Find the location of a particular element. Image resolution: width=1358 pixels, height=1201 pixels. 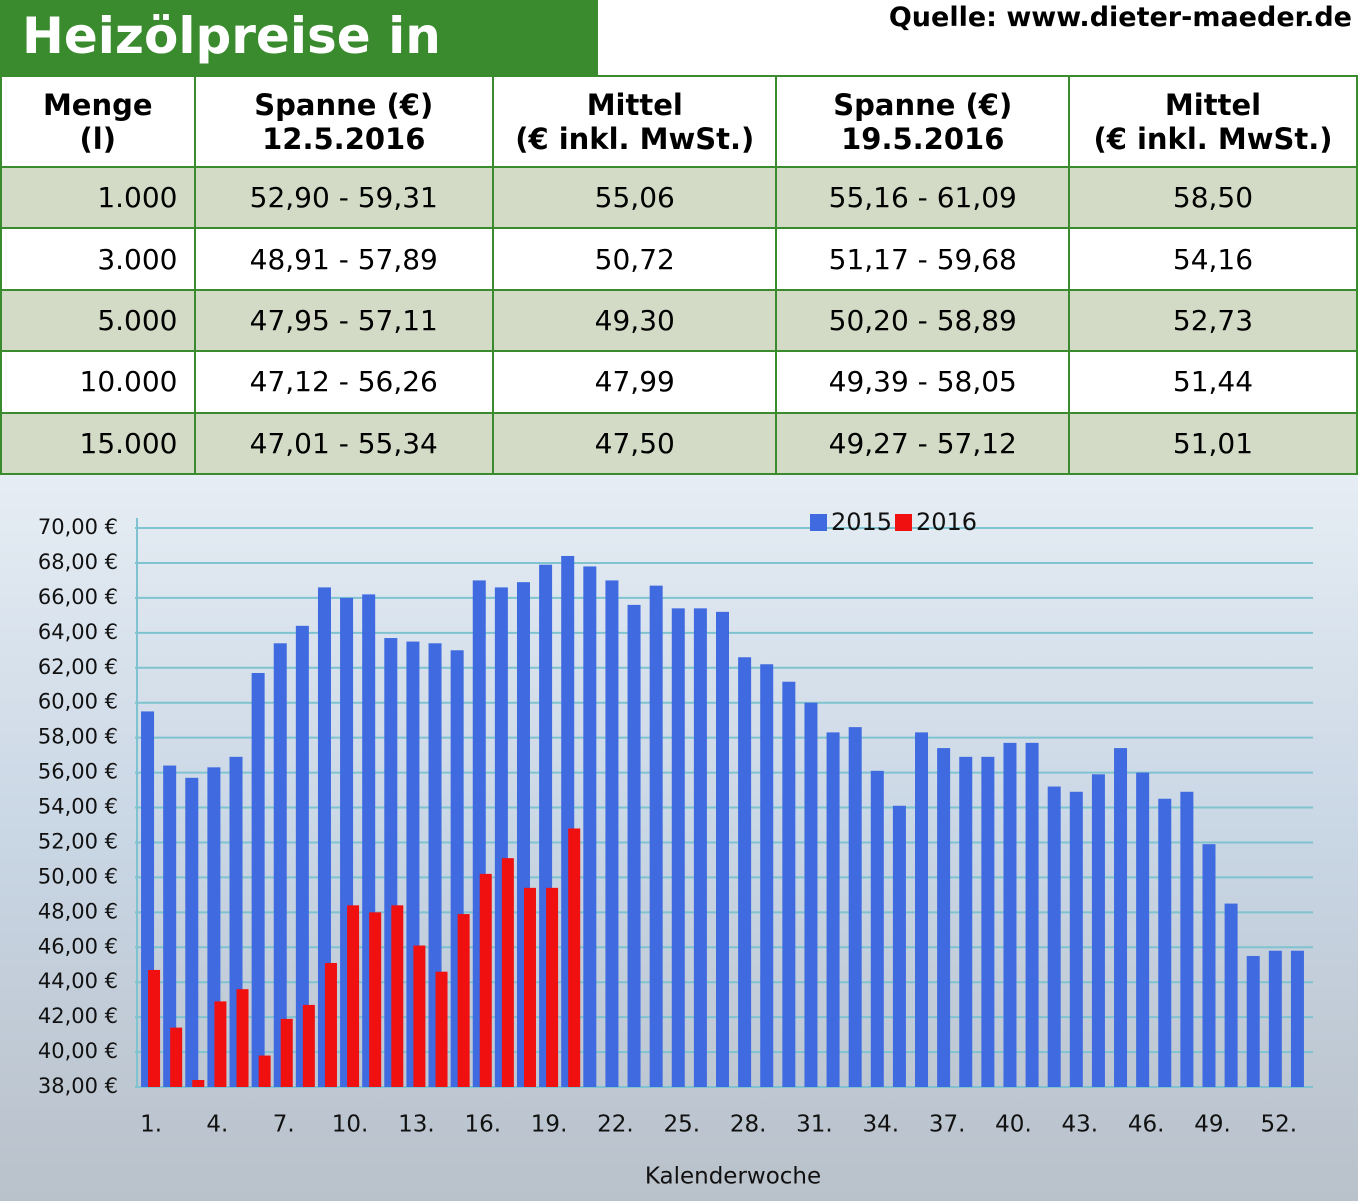

x-tick-label: 43. is located at coordinates (1080, 1125).